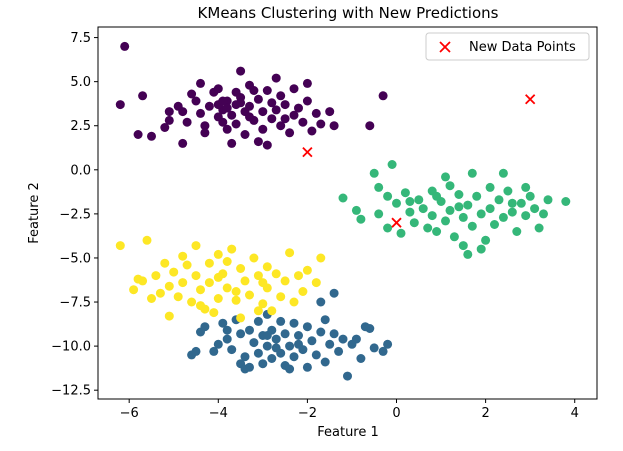 Image resolution: width=623 pixels, height=451 pixels. What do you see at coordinates (80, 82) in the screenshot?
I see `y-tick-label: 5.0` at bounding box center [80, 82].